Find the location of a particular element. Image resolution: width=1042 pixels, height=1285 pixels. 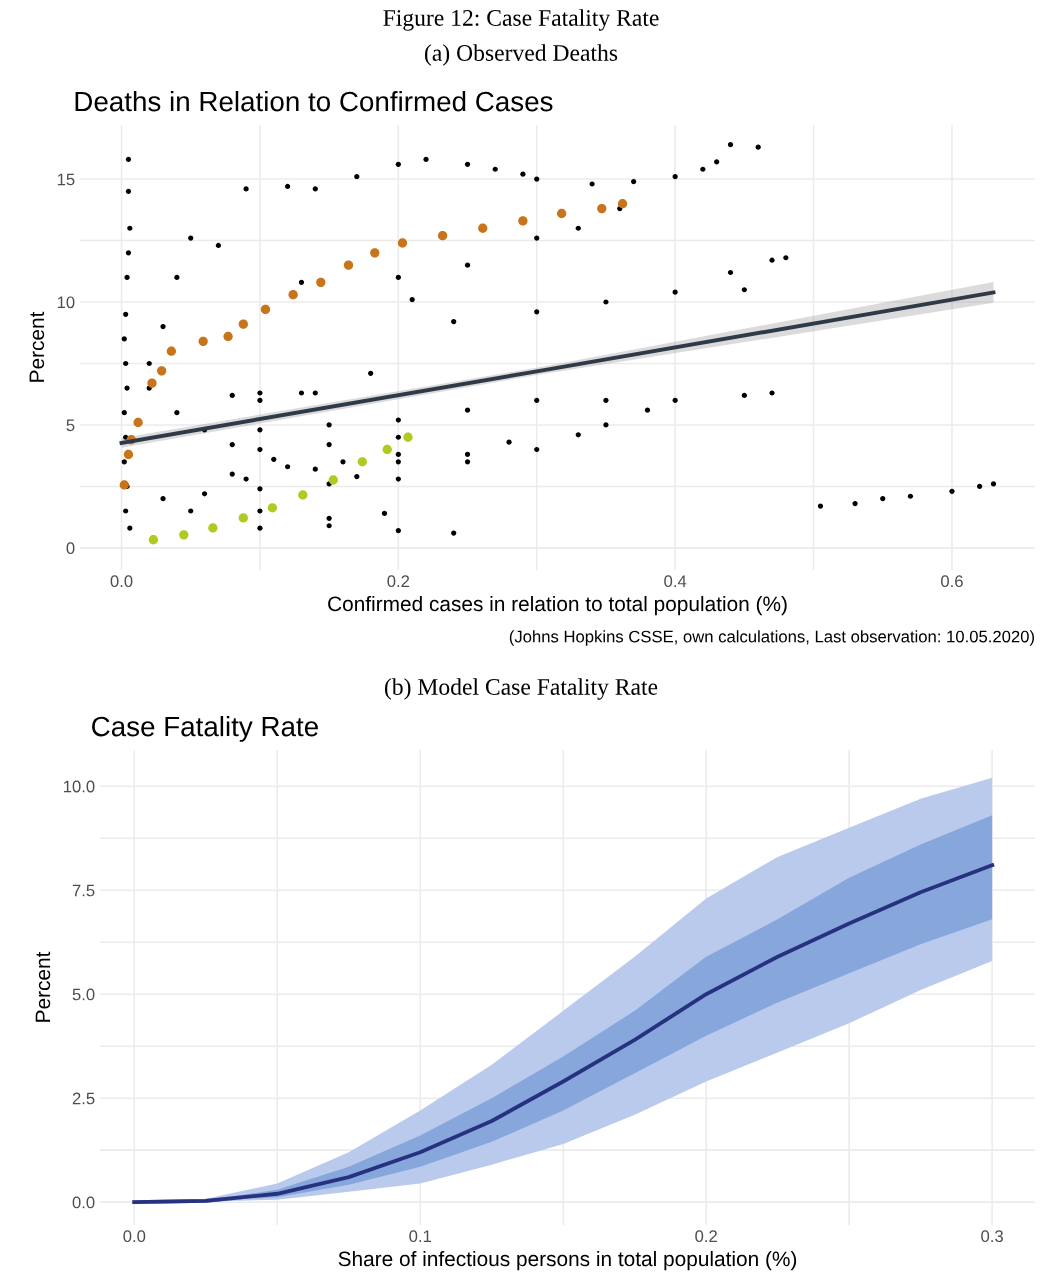

text: (Johns Hopkins CSSE, own calculations, Last observation: 10.05.2020) is located at coordinates (771, 638).